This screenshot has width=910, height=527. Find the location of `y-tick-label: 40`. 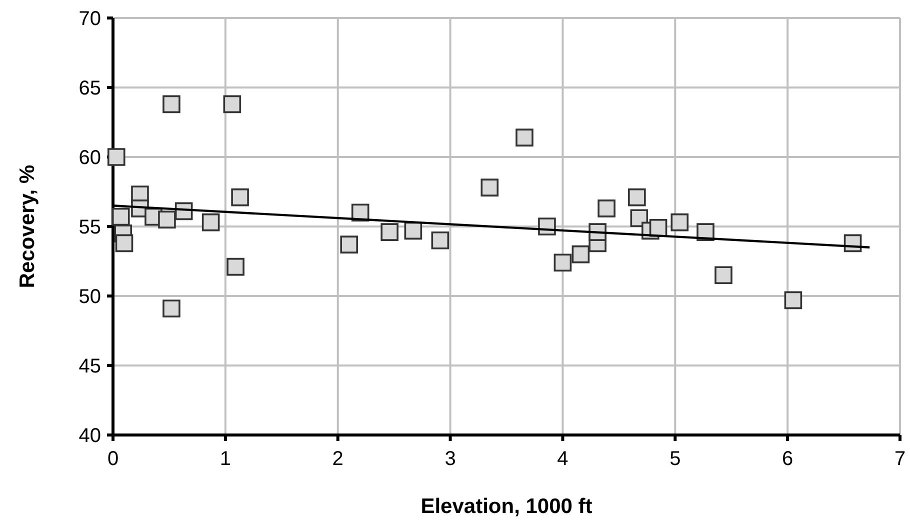

y-tick-label: 40 is located at coordinates (89, 436).